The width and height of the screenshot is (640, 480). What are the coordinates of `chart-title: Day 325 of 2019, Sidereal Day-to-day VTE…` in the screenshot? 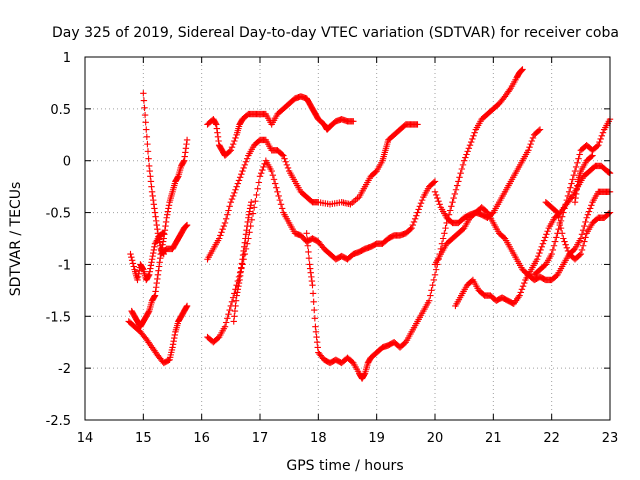 It's located at (335, 33).